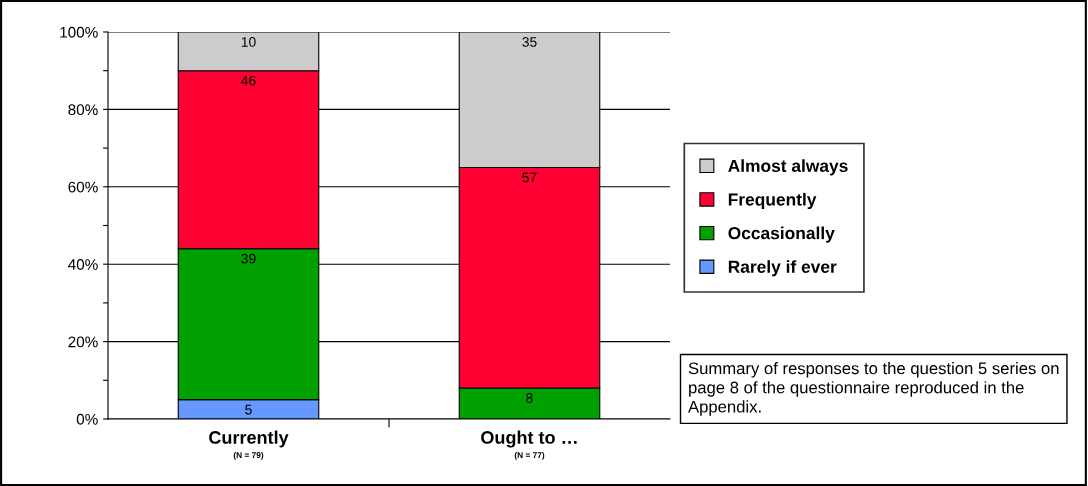  What do you see at coordinates (83, 342) in the screenshot?
I see `y-tick-label: 20%` at bounding box center [83, 342].